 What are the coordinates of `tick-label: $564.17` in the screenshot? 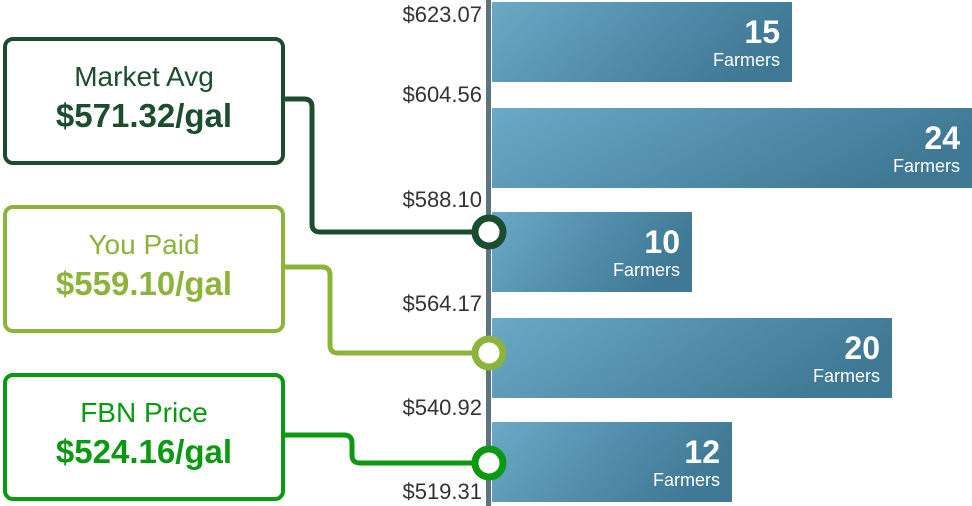 It's located at (442, 303).